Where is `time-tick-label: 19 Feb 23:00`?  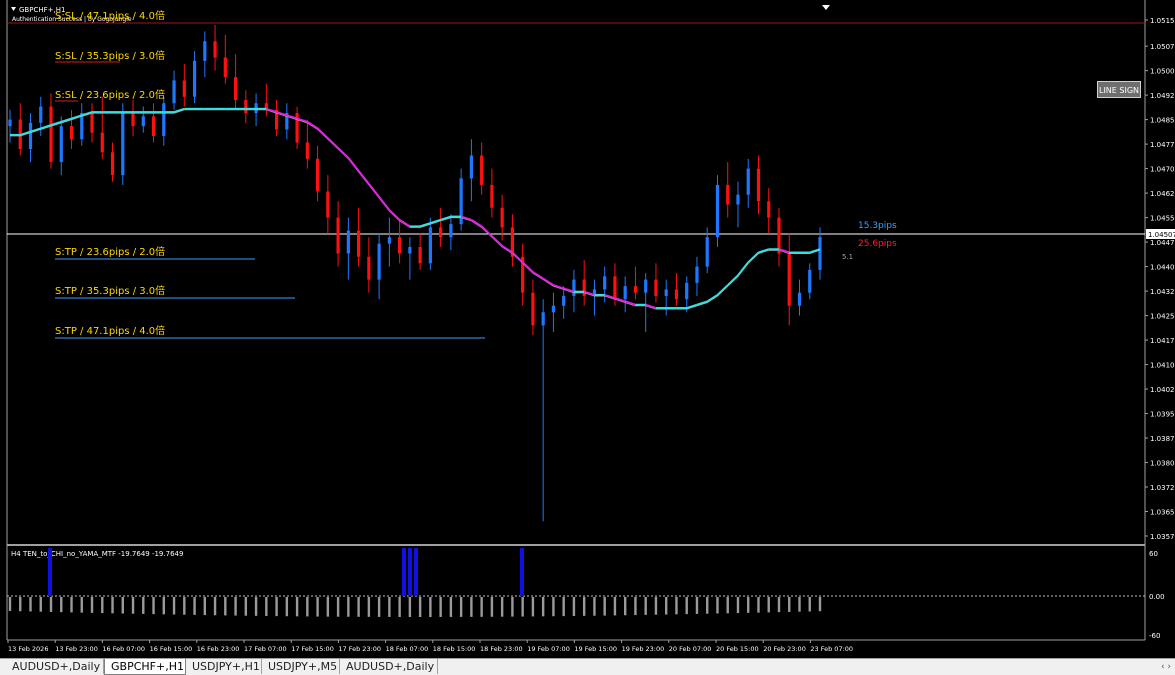
time-tick-label: 19 Feb 23:00 is located at coordinates (643, 649).